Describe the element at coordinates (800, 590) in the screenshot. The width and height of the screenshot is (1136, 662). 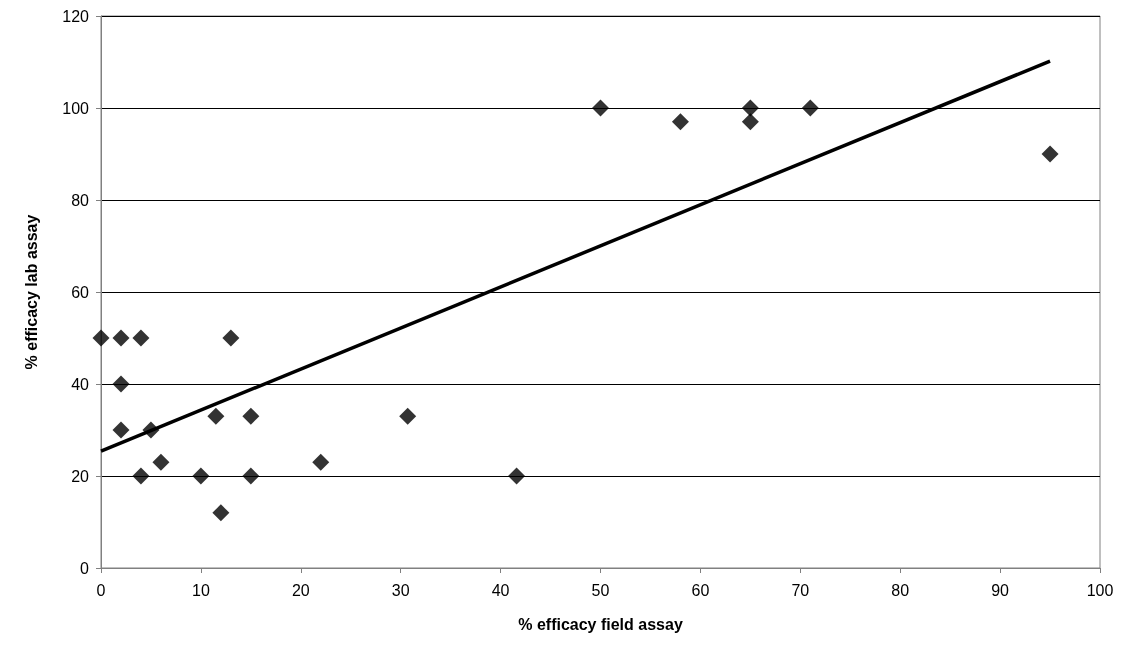
I see `x-tick-label: 70` at that location.